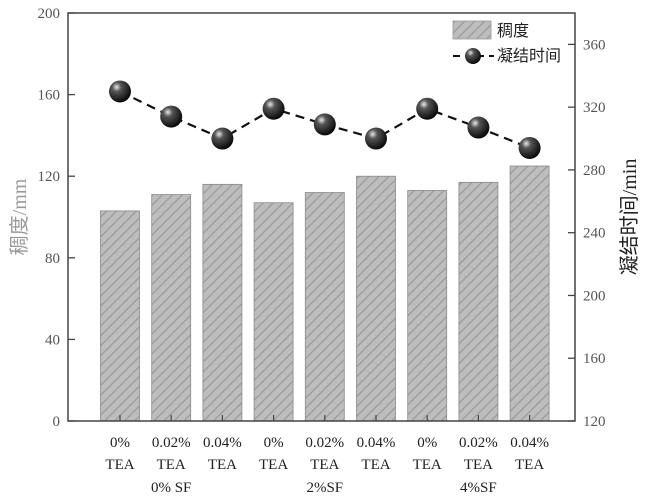 Image resolution: width=648 pixels, height=498 pixels. Describe the element at coordinates (49, 177) in the screenshot. I see `left-tick-label-3: 120` at that location.